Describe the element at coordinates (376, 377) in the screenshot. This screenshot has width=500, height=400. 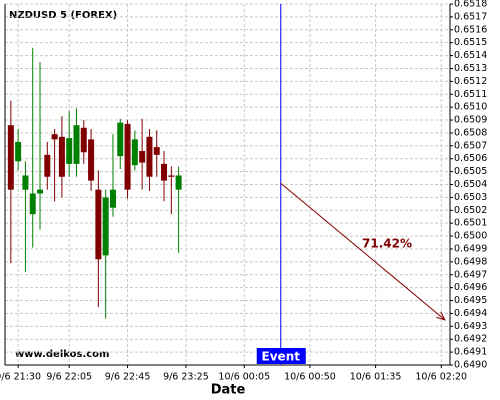
I see `x-tick-label: 10/6 01:35` at that location.